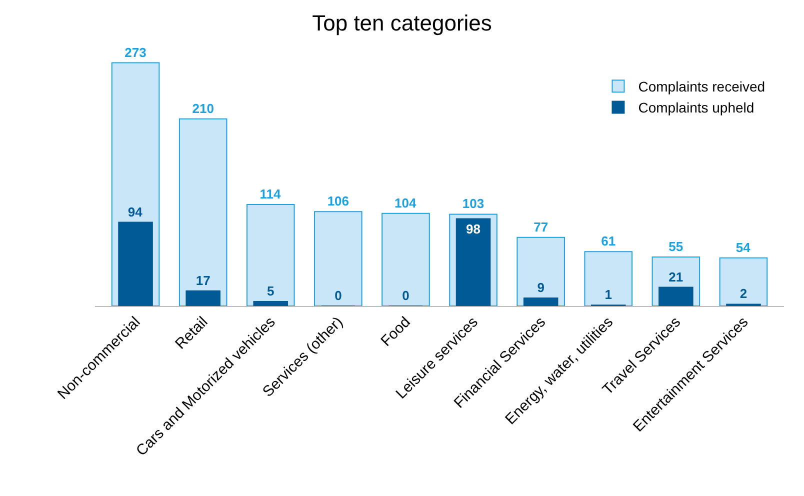 The height and width of the screenshot is (496, 804). I want to click on data-label: 104, so click(405, 202).